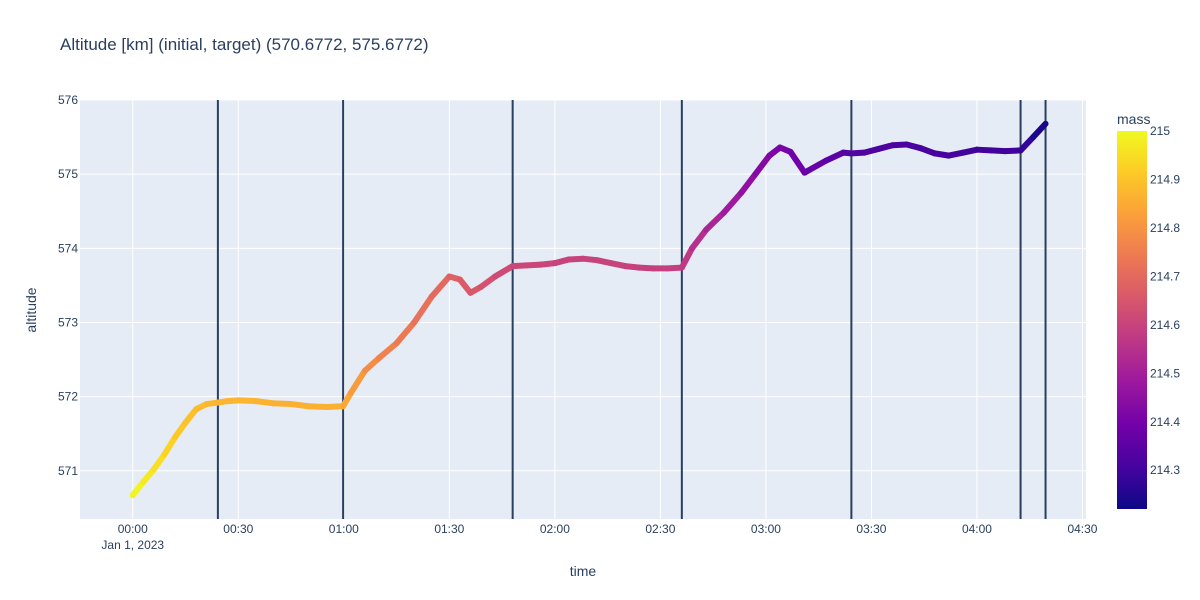 Image resolution: width=1200 pixels, height=600 pixels. Describe the element at coordinates (238, 529) in the screenshot. I see `x-tick-label: 00:30` at that location.